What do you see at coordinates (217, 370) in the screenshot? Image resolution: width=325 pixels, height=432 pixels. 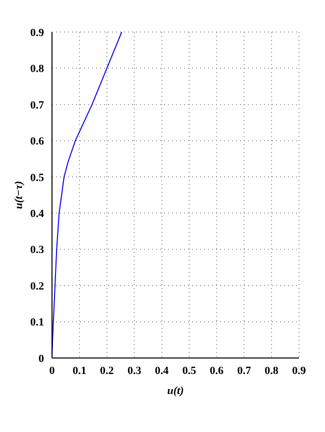 I see `x-tick-label: 0.6` at bounding box center [217, 370].